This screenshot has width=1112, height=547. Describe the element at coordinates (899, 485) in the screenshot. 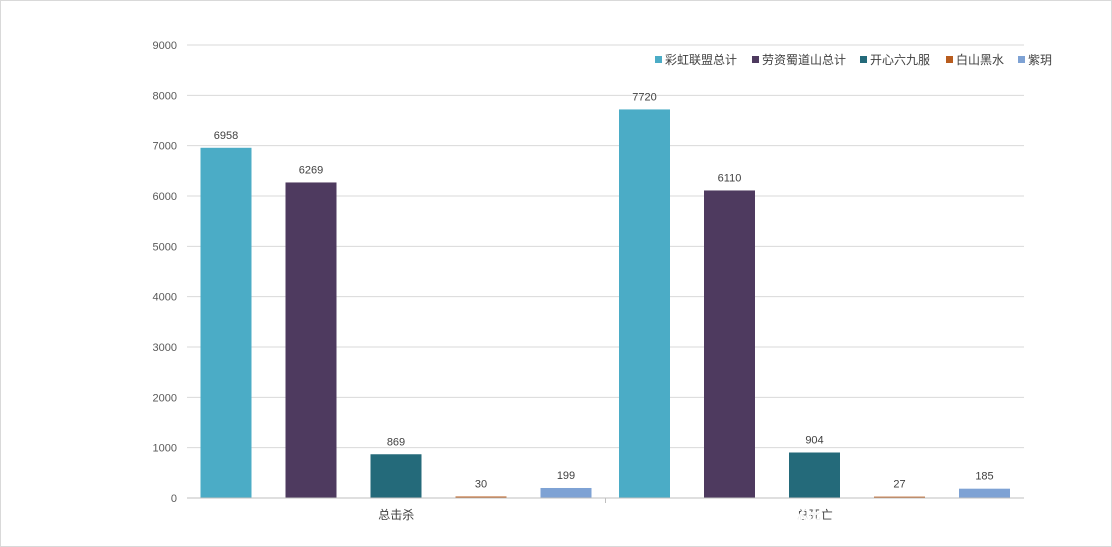

I see `data-label: 27` at that location.